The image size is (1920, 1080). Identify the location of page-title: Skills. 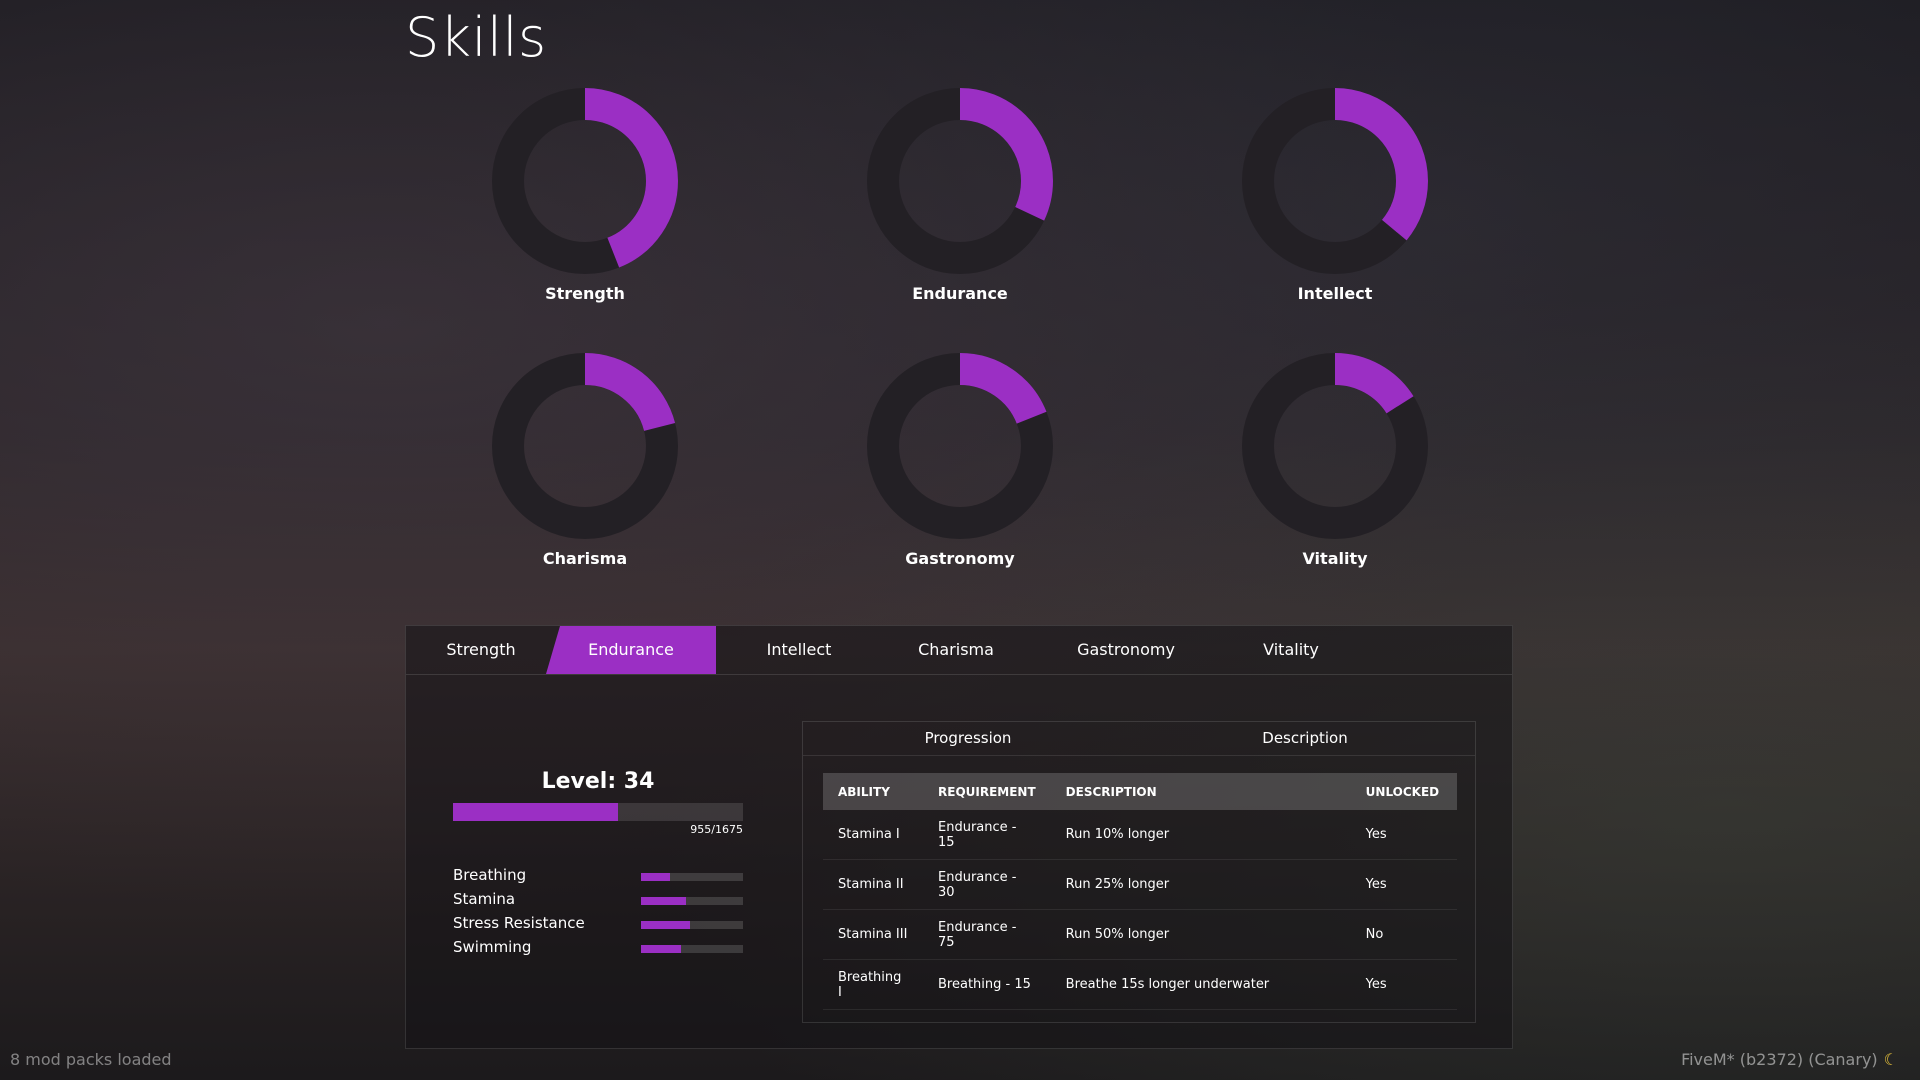
(476, 37).